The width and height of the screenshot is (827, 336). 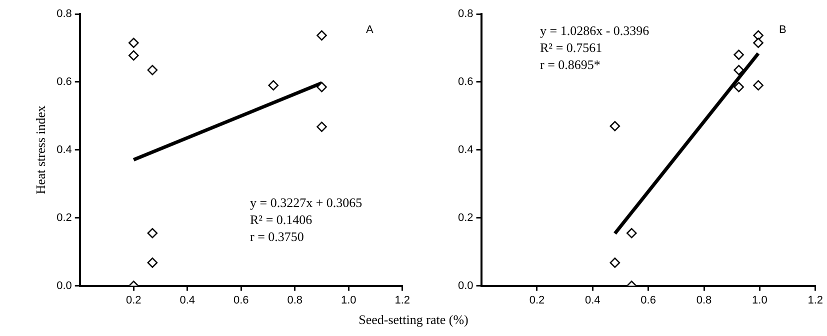 I want to click on annotation: R² = 0.1406, so click(x=281, y=220).